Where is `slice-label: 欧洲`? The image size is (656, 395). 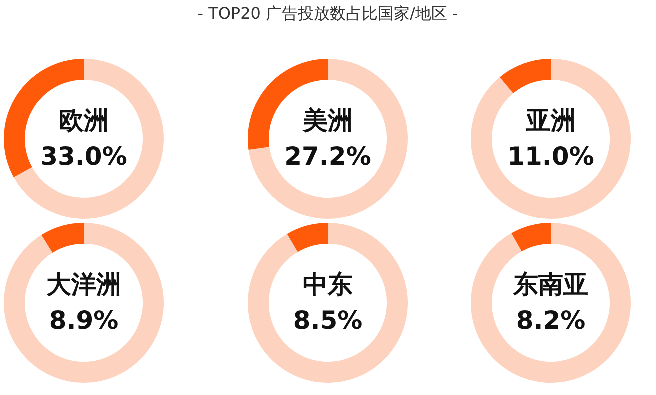
slice-label: 欧洲 is located at coordinates (84, 120).